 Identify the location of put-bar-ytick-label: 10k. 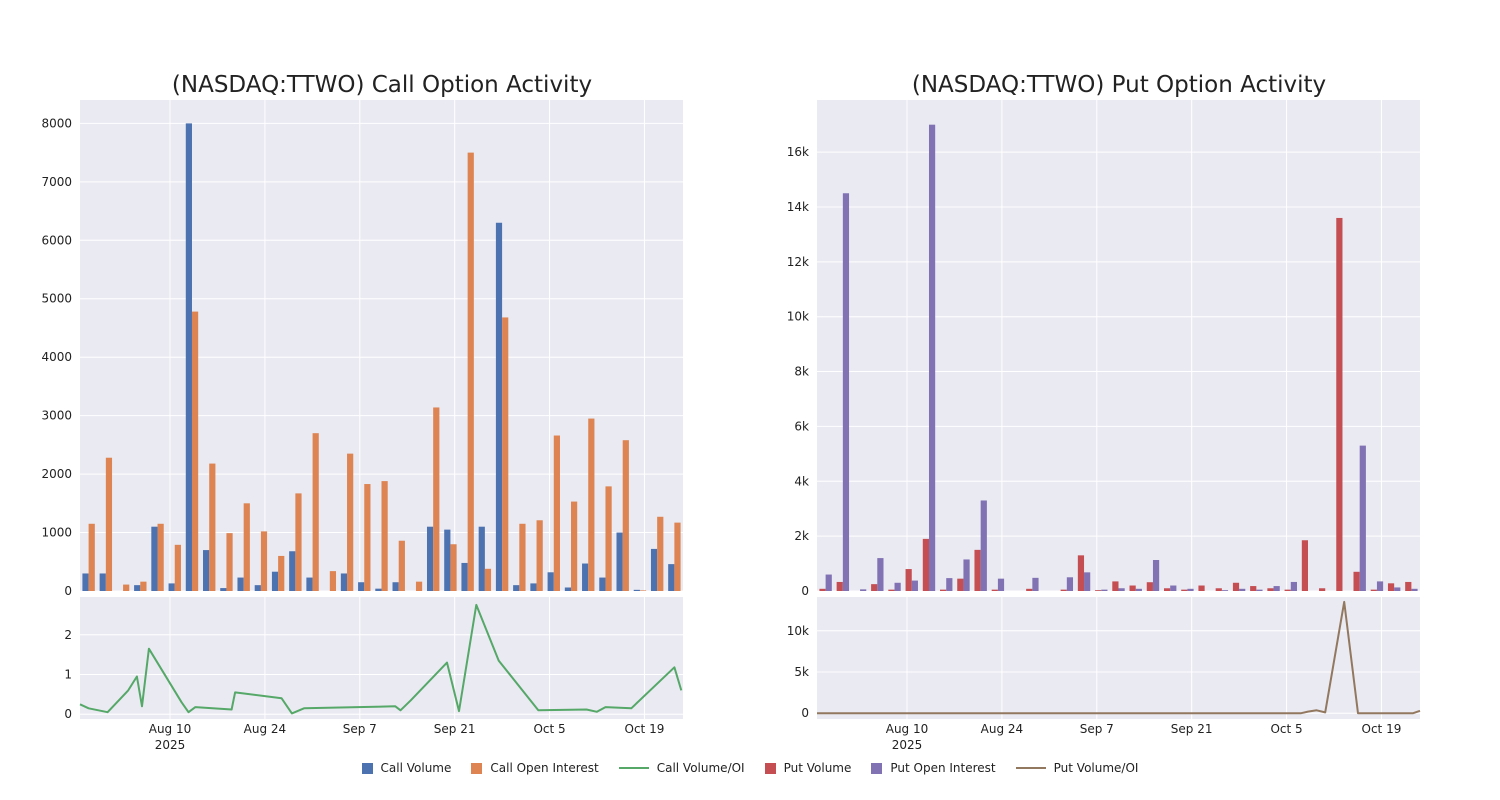
(798, 317).